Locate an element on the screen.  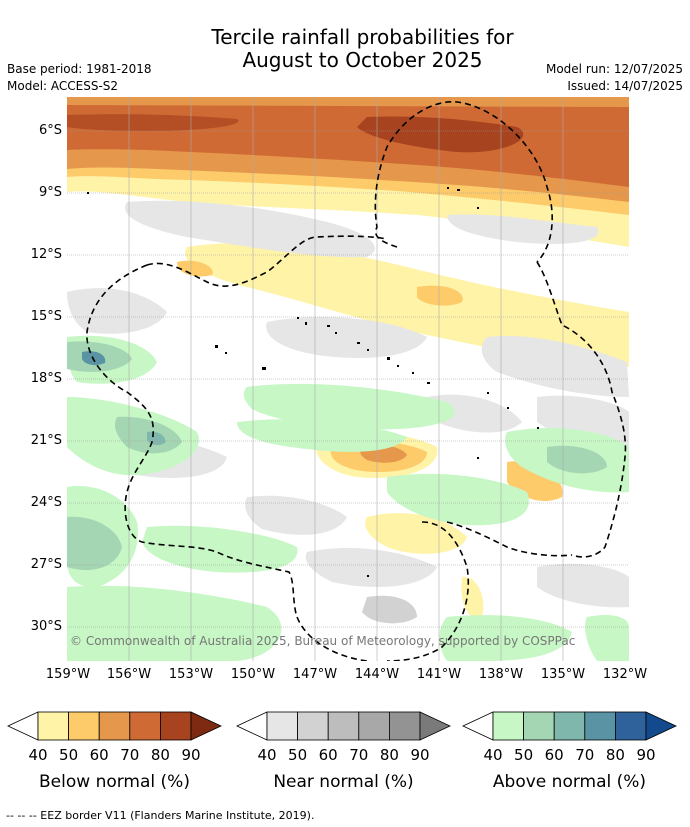
below-normal-patch-14s is located at coordinates (440, 295).